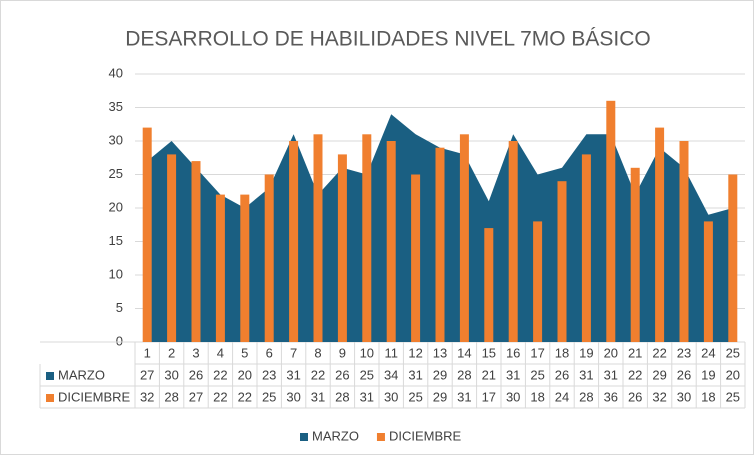  Describe the element at coordinates (611, 396) in the screenshot. I see `table-value: 36` at that location.